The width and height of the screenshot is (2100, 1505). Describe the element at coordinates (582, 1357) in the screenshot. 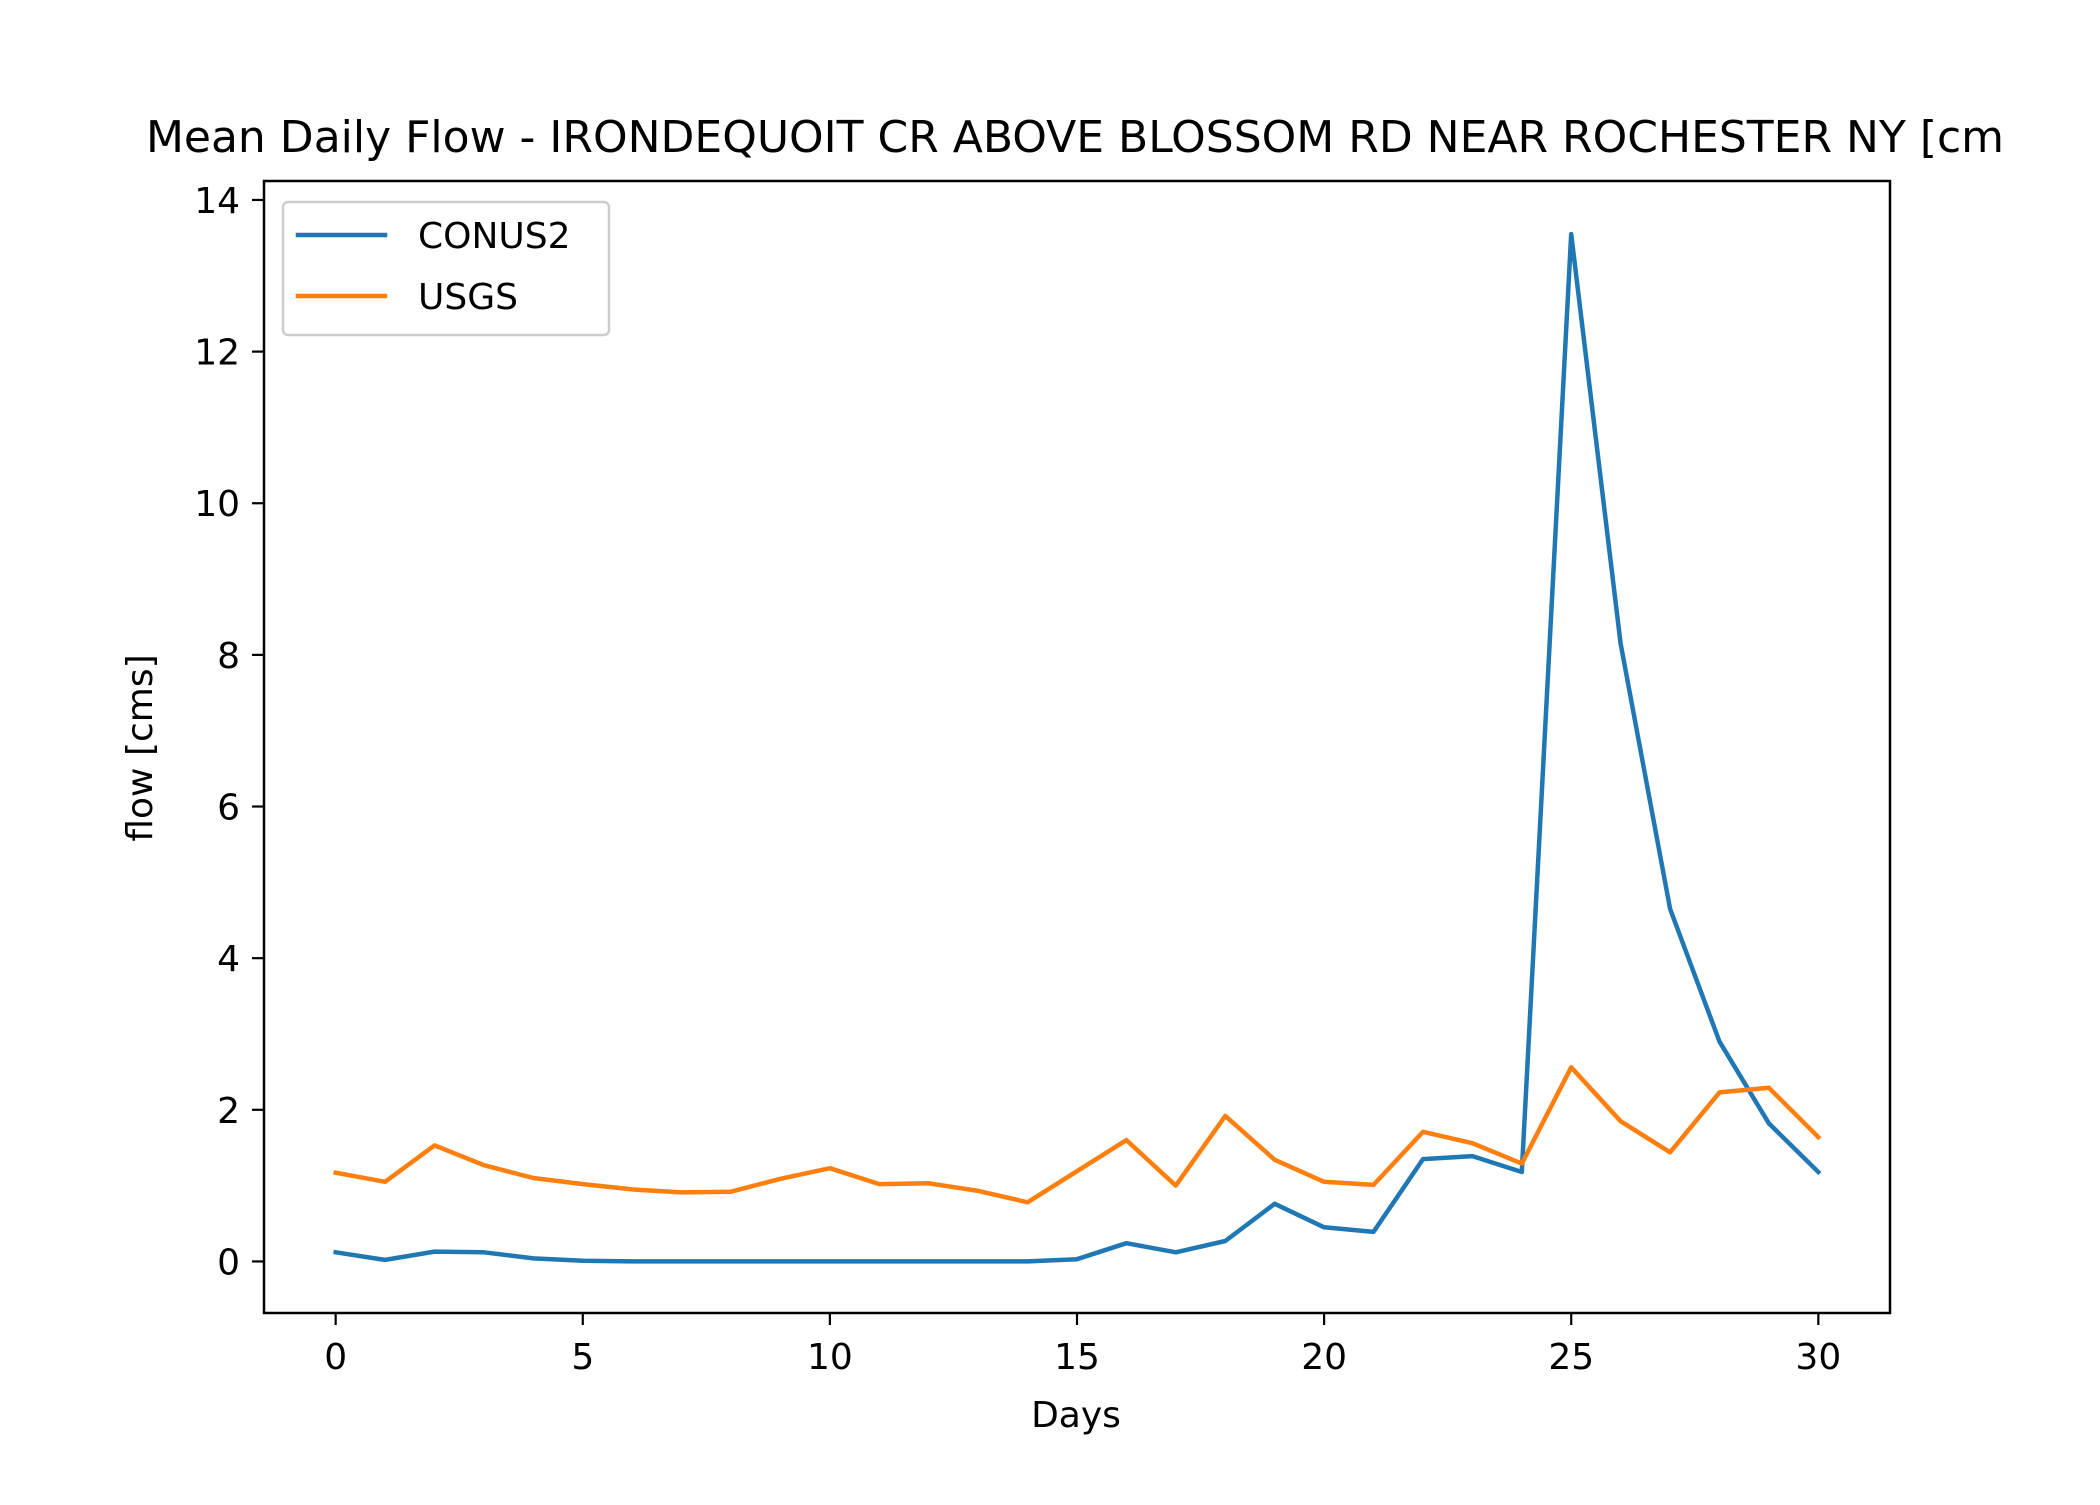

I see `x-tick-label: 5` at that location.